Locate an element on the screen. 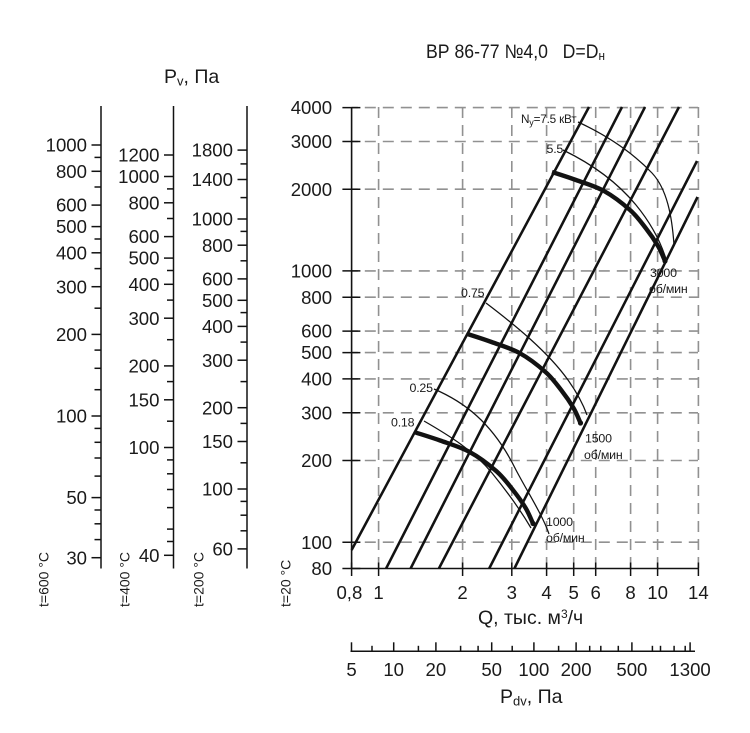 The width and height of the screenshot is (750, 733). svg-text: 3 is located at coordinates (512, 592).